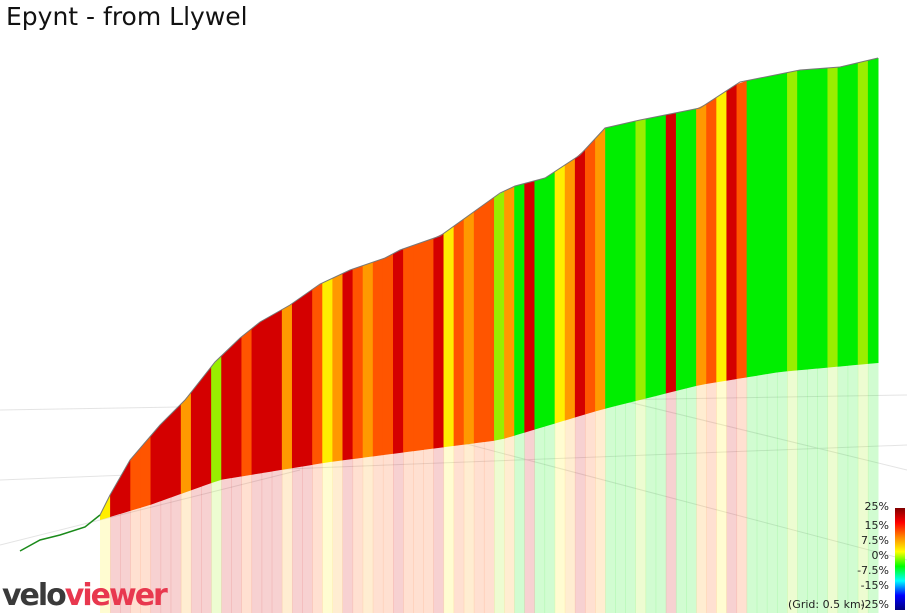 This screenshot has height=613, width=907. What do you see at coordinates (826, 604) in the screenshot?
I see `grid-note: (Grid: 0.5 km)` at bounding box center [826, 604].